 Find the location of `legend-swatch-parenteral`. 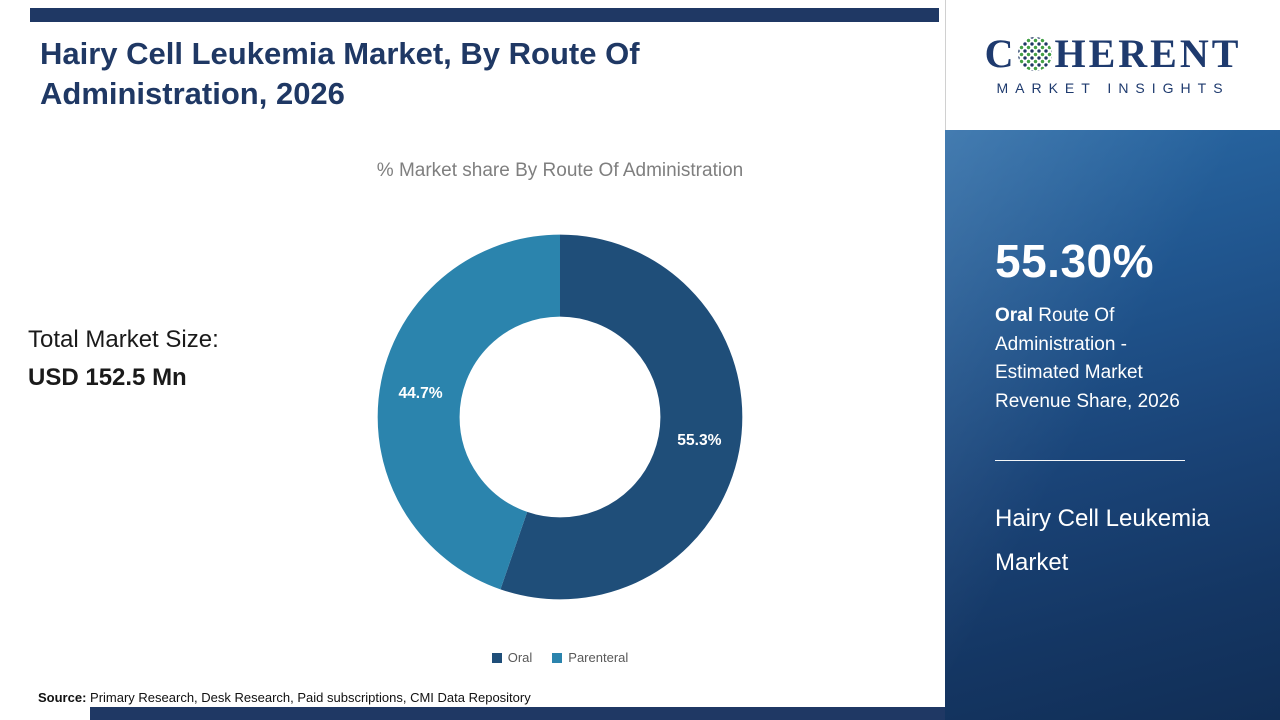

legend-swatch-parenteral is located at coordinates (557, 657).